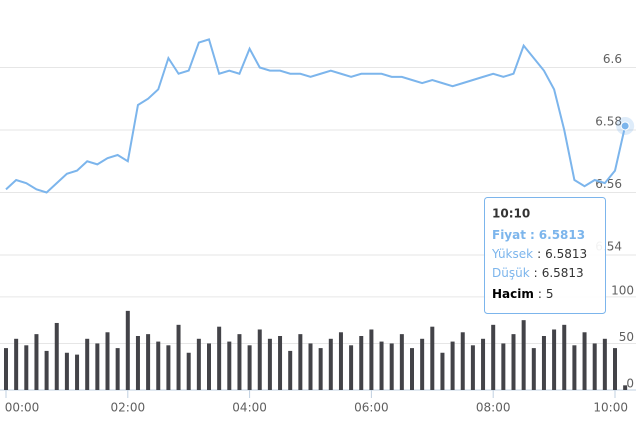 This screenshot has height=434, width=636. I want to click on tooltip-text: Yüksek, so click(512, 254).